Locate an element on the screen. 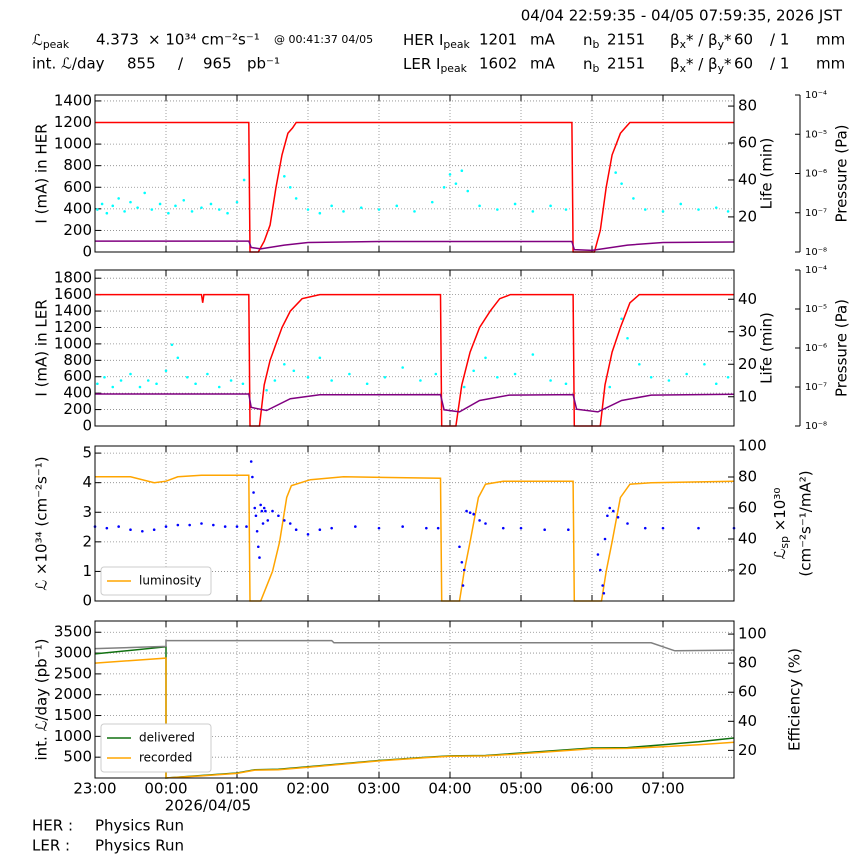 This screenshot has height=864, width=864. header-item-part: n is located at coordinates (588, 64).